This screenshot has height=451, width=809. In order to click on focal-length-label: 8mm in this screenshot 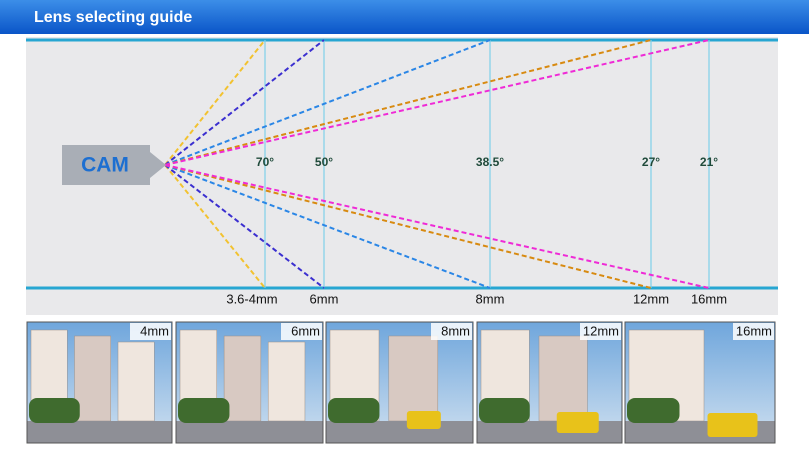, I will do `click(490, 298)`.